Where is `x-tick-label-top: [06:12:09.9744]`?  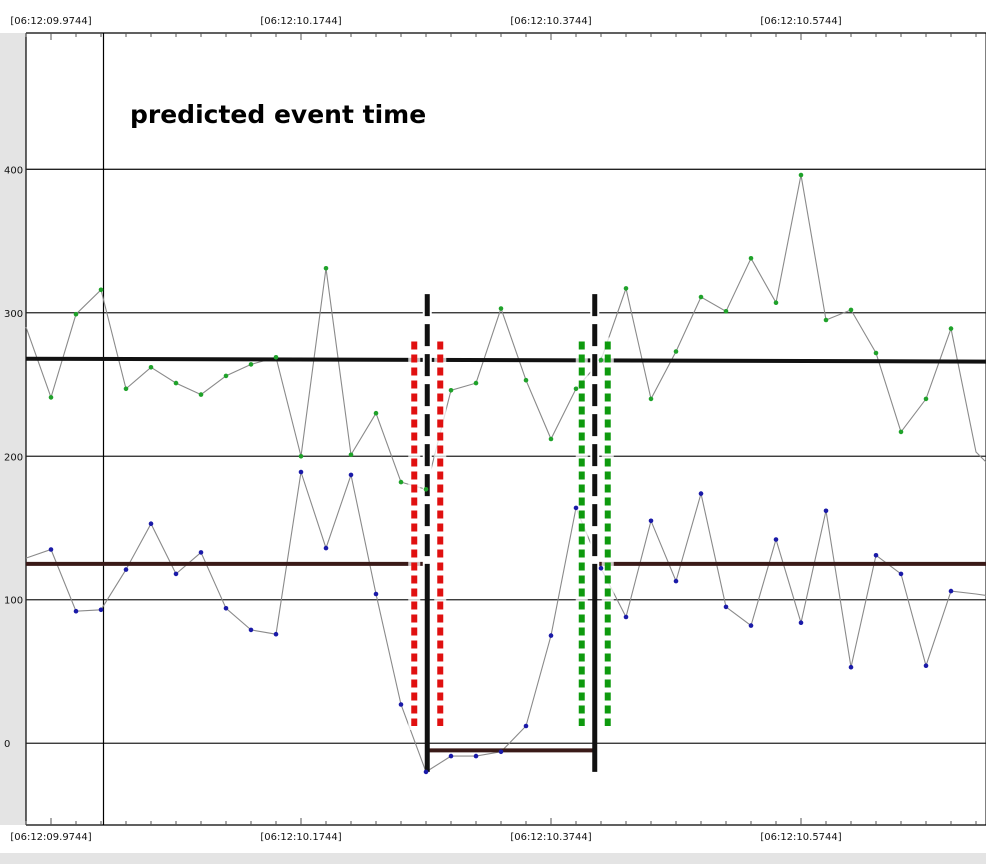
x-tick-label-top: [06:12:09.9744] is located at coordinates (50, 21).